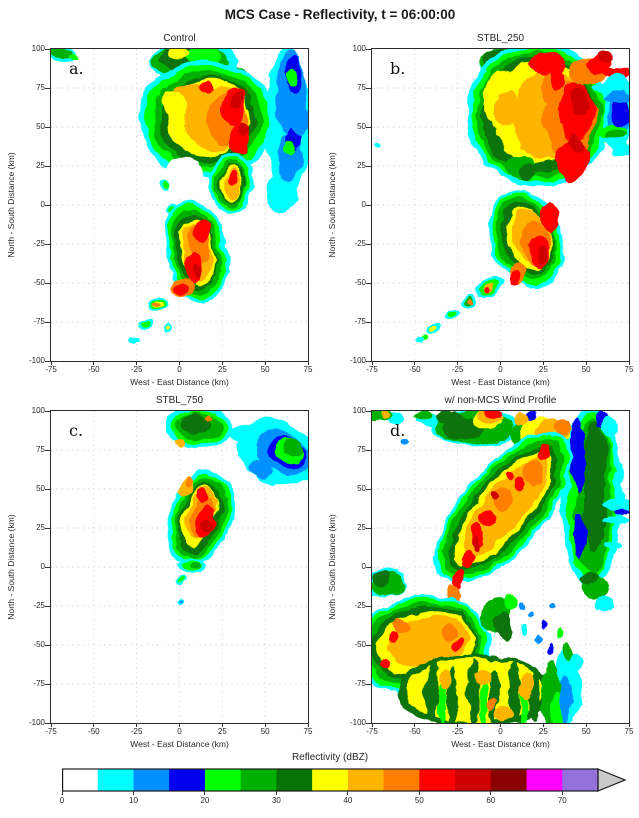 The height and width of the screenshot is (818, 639). I want to click on colorbar-tick-label: 20, so click(205, 800).